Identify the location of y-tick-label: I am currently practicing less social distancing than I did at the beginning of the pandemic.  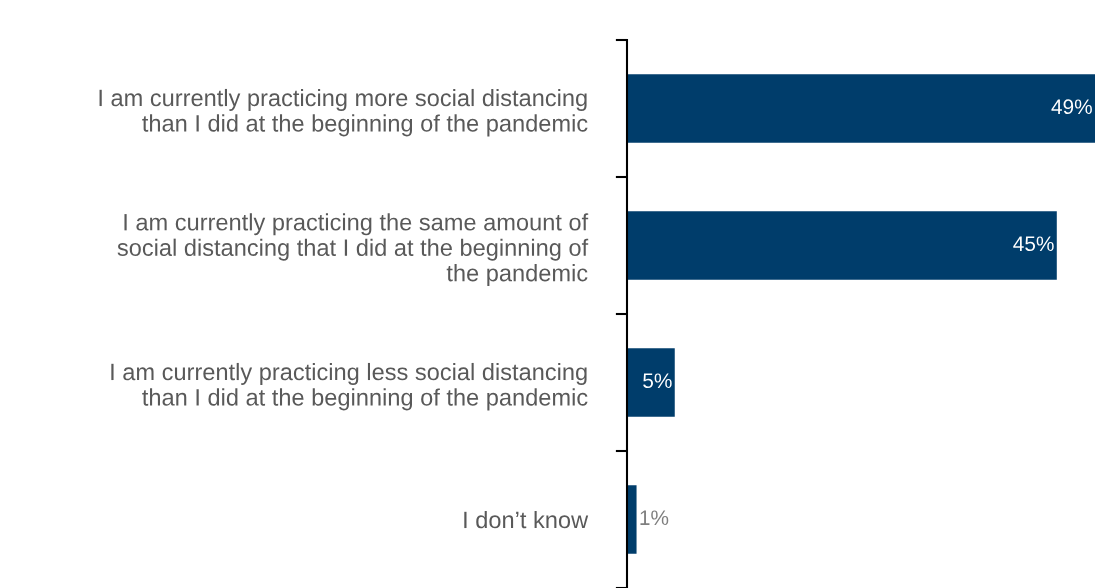
(349, 386).